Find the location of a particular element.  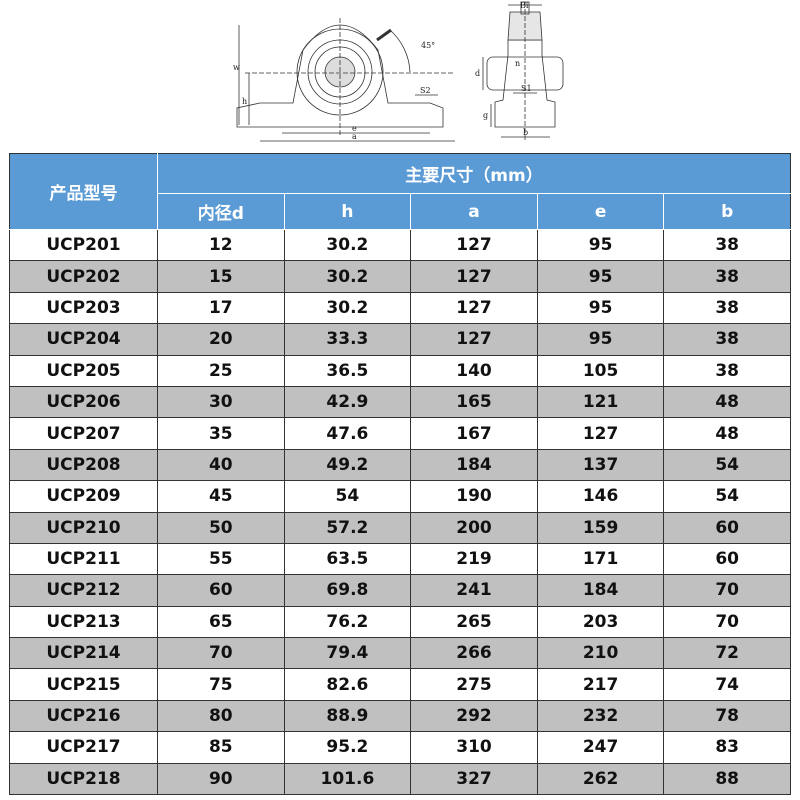

cell-h: 76.2 is located at coordinates (347, 622).